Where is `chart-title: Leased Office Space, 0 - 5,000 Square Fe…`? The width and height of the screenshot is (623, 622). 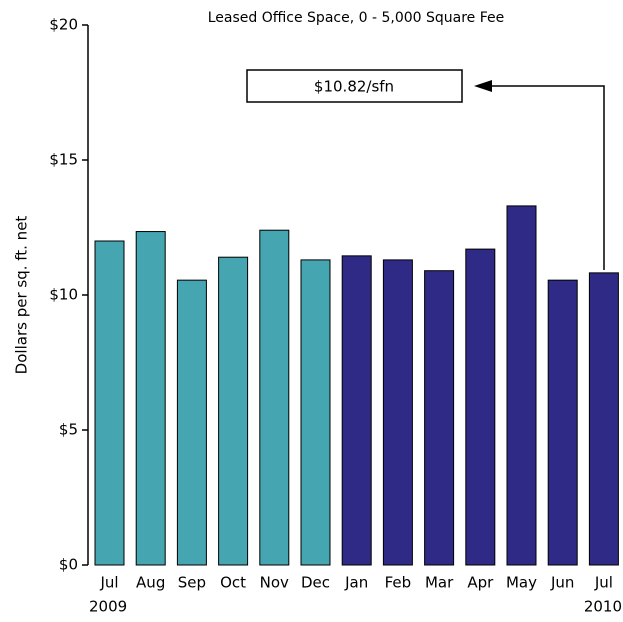 chart-title: Leased Office Space, 0 - 5,000 Square Fe… is located at coordinates (356, 18).